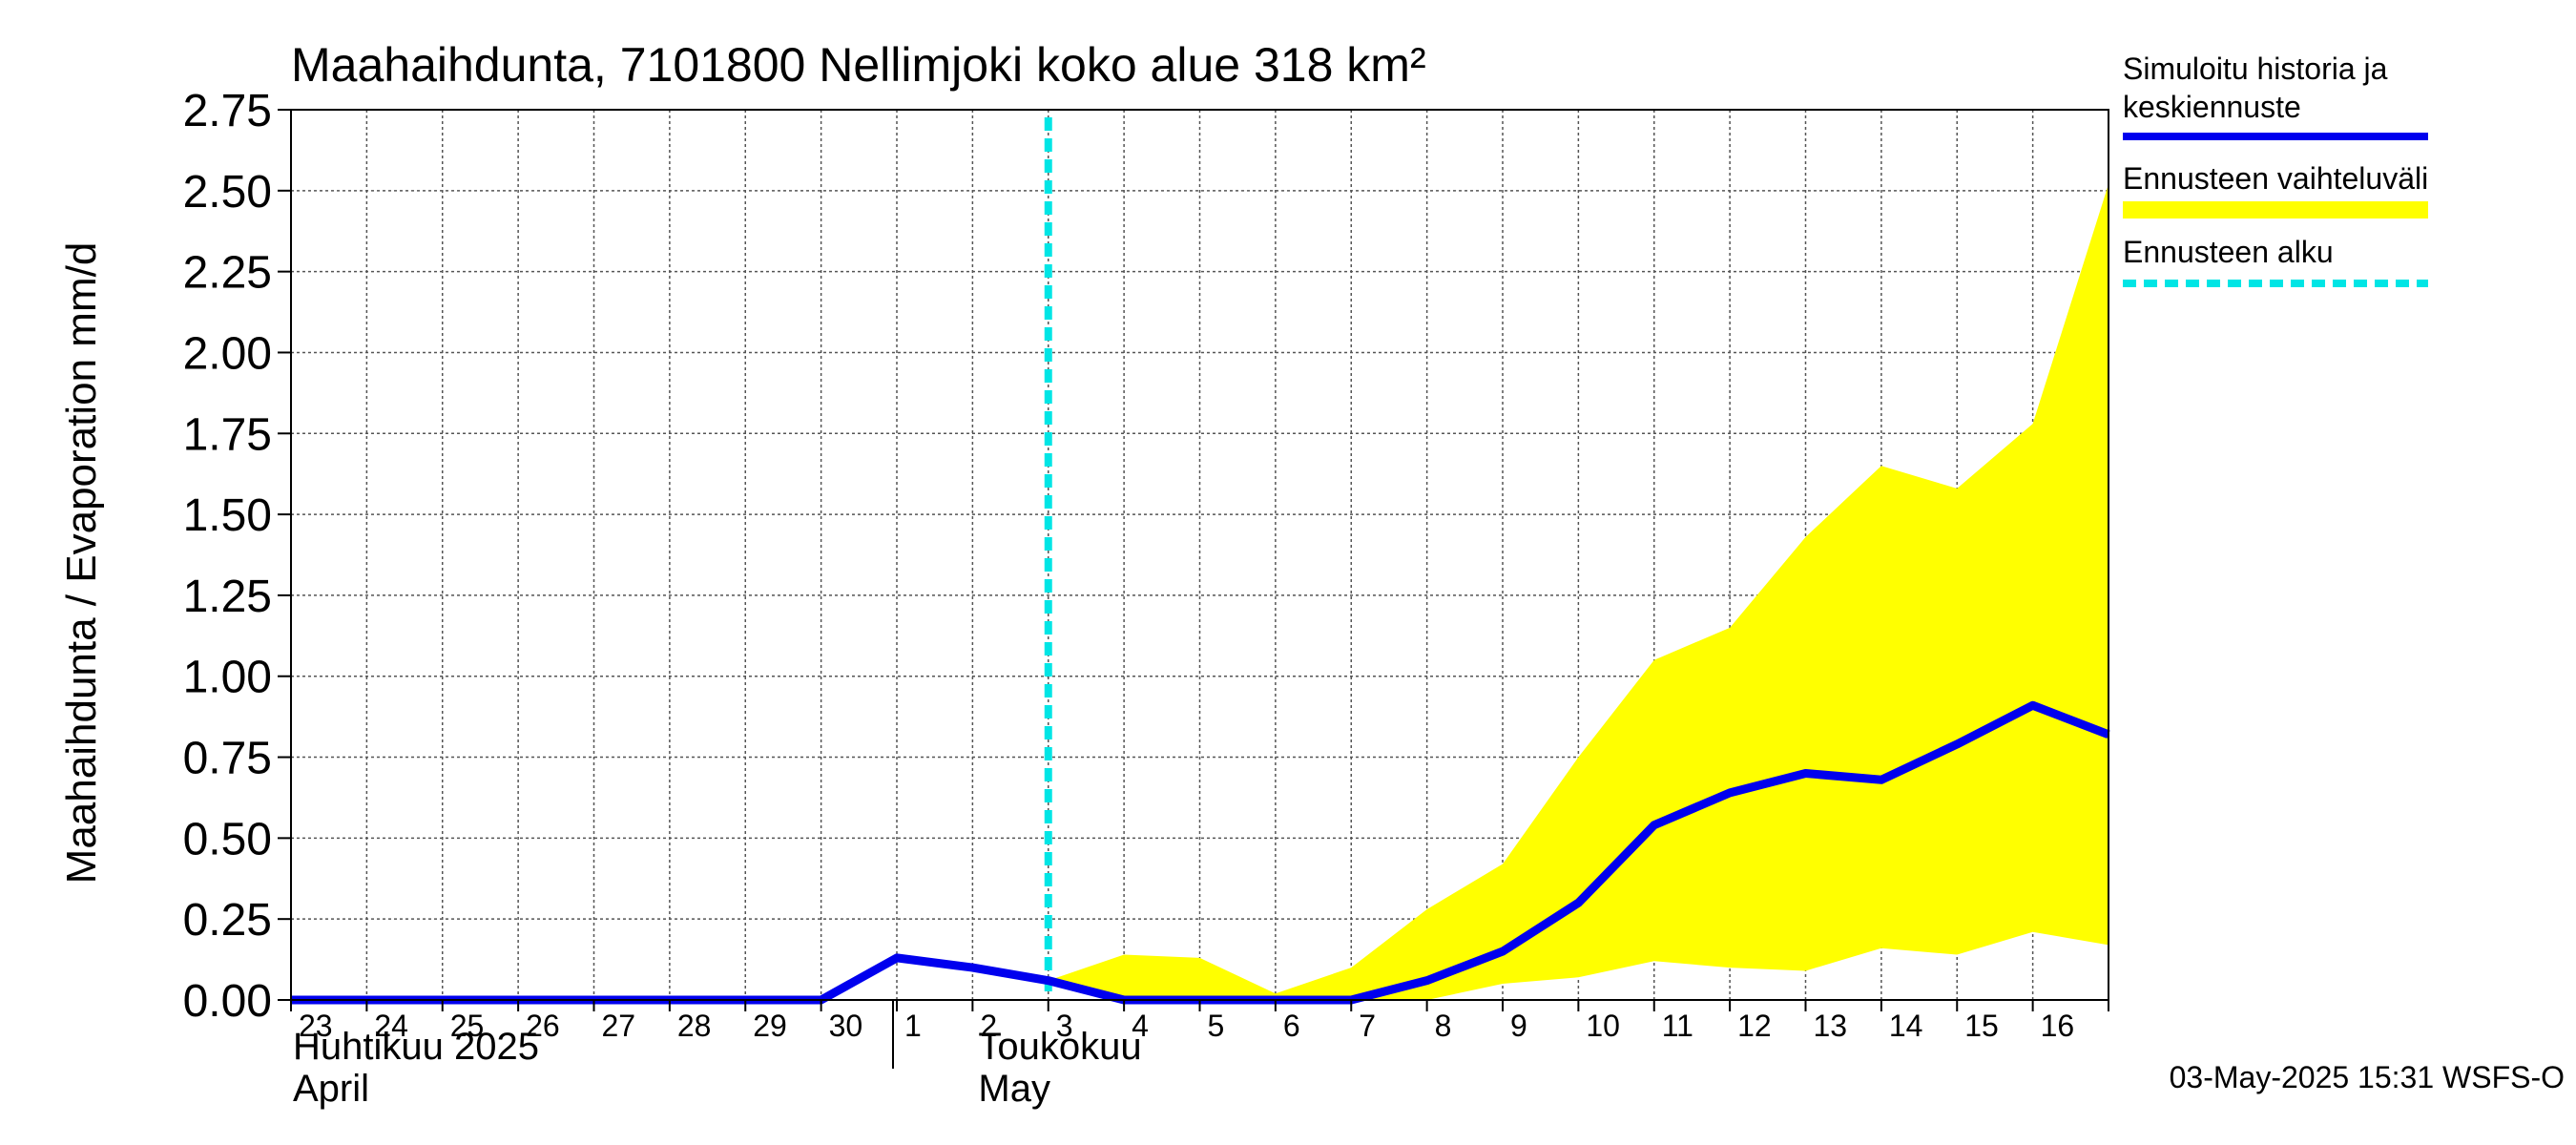 The image size is (2576, 1145). Describe the element at coordinates (770, 1026) in the screenshot. I see `x-tick-label: 29` at that location.